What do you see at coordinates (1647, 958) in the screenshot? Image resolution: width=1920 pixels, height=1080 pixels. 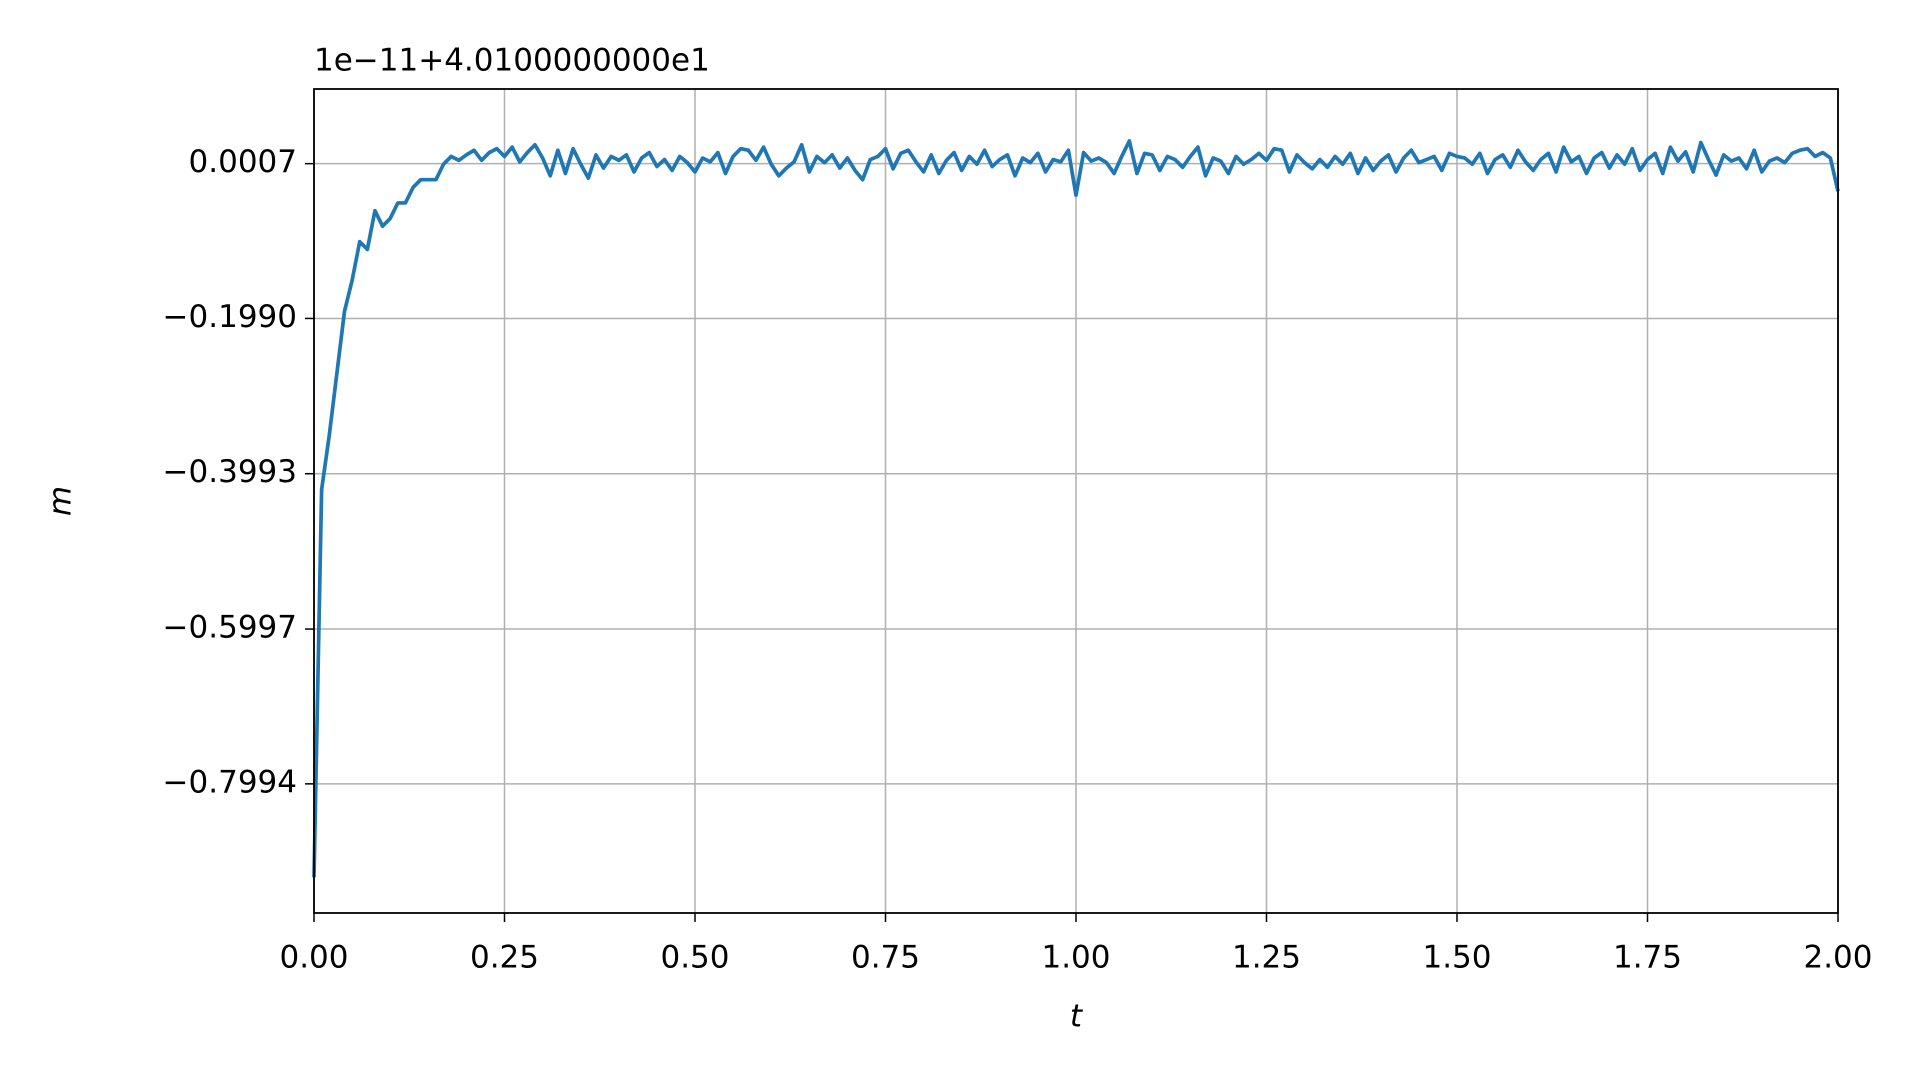 I see `x-tick-label: 1.75` at bounding box center [1647, 958].